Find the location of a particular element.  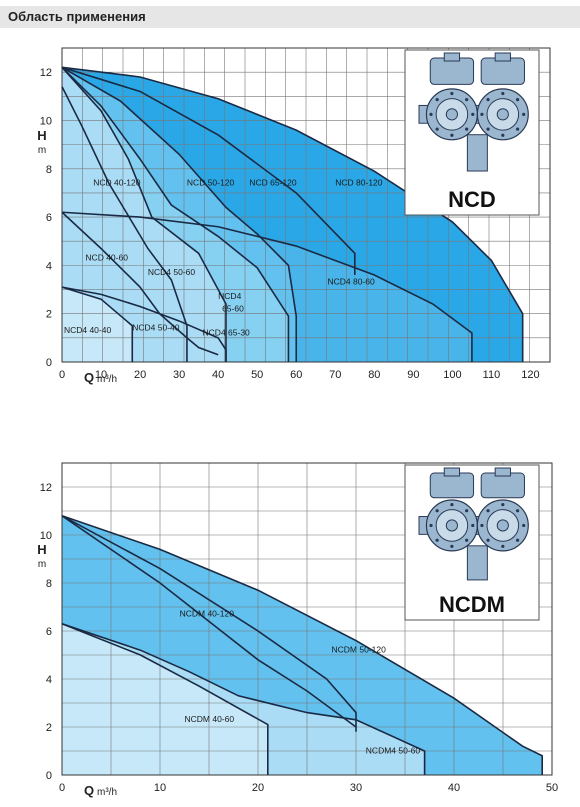

curve-label: NCDM 40-60 is located at coordinates (210, 719).